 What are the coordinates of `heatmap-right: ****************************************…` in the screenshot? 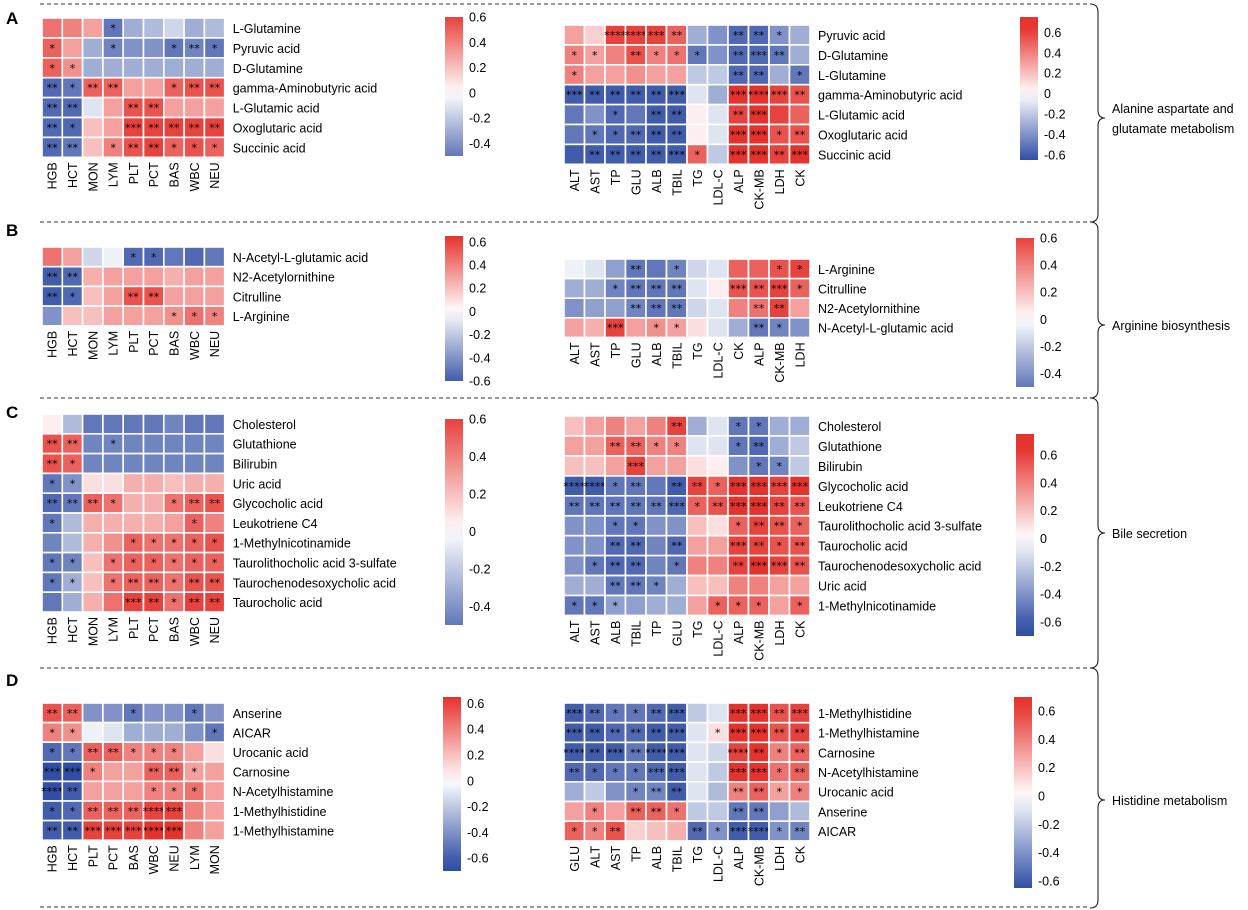 It's located at (812, 538).